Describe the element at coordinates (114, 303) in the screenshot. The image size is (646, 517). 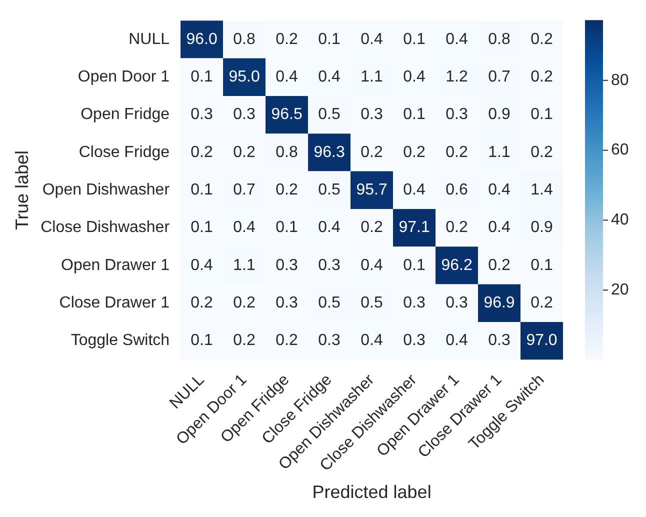
I see `y-tick-label: Close Drawer 1` at that location.